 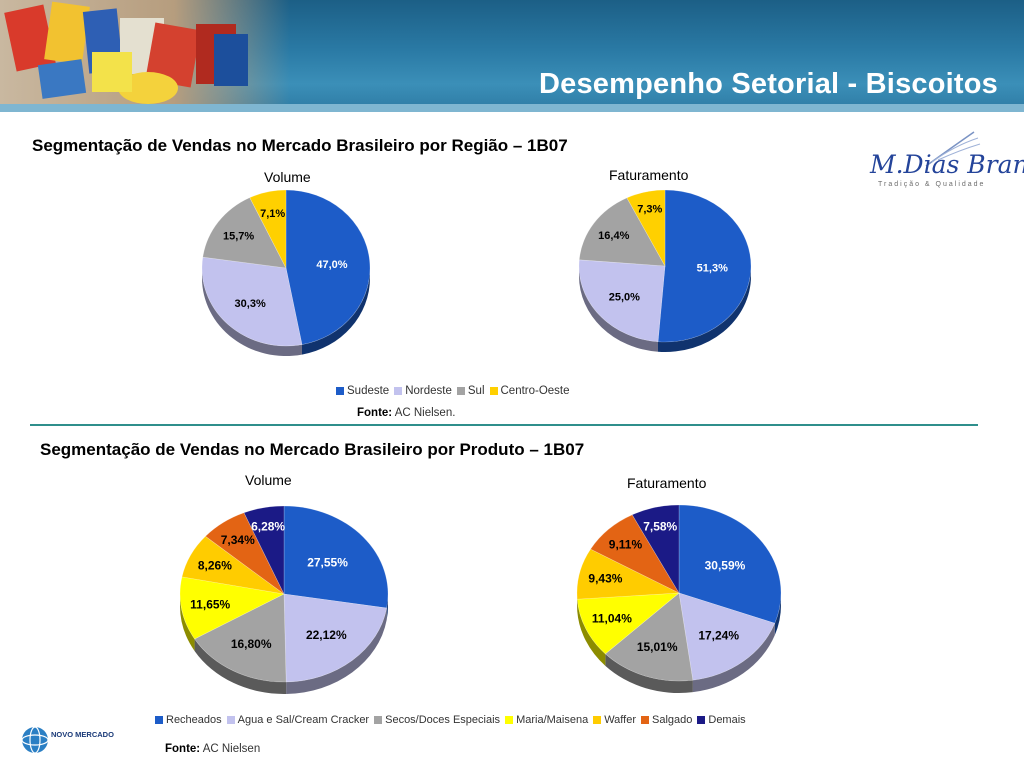 I want to click on company-logo: M.Dias Branco Tradição & Qualidade, so click(x=940, y=161).